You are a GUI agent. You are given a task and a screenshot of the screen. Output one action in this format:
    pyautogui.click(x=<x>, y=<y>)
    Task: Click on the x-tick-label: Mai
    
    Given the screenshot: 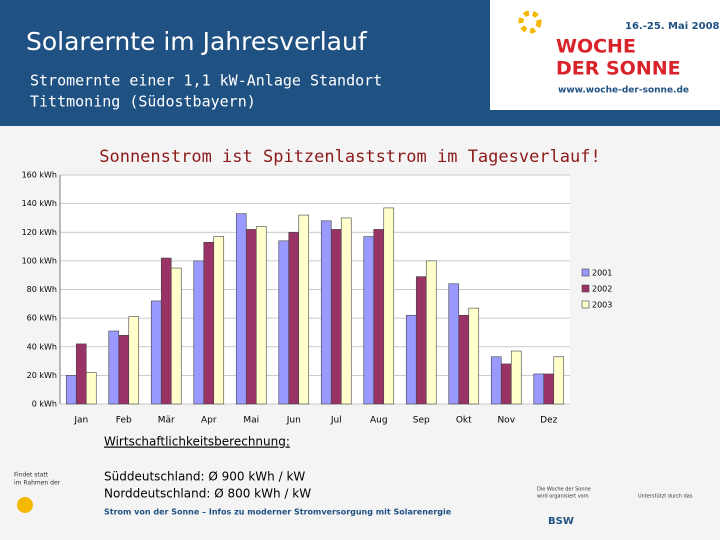 What is the action you would take?
    pyautogui.click(x=251, y=421)
    